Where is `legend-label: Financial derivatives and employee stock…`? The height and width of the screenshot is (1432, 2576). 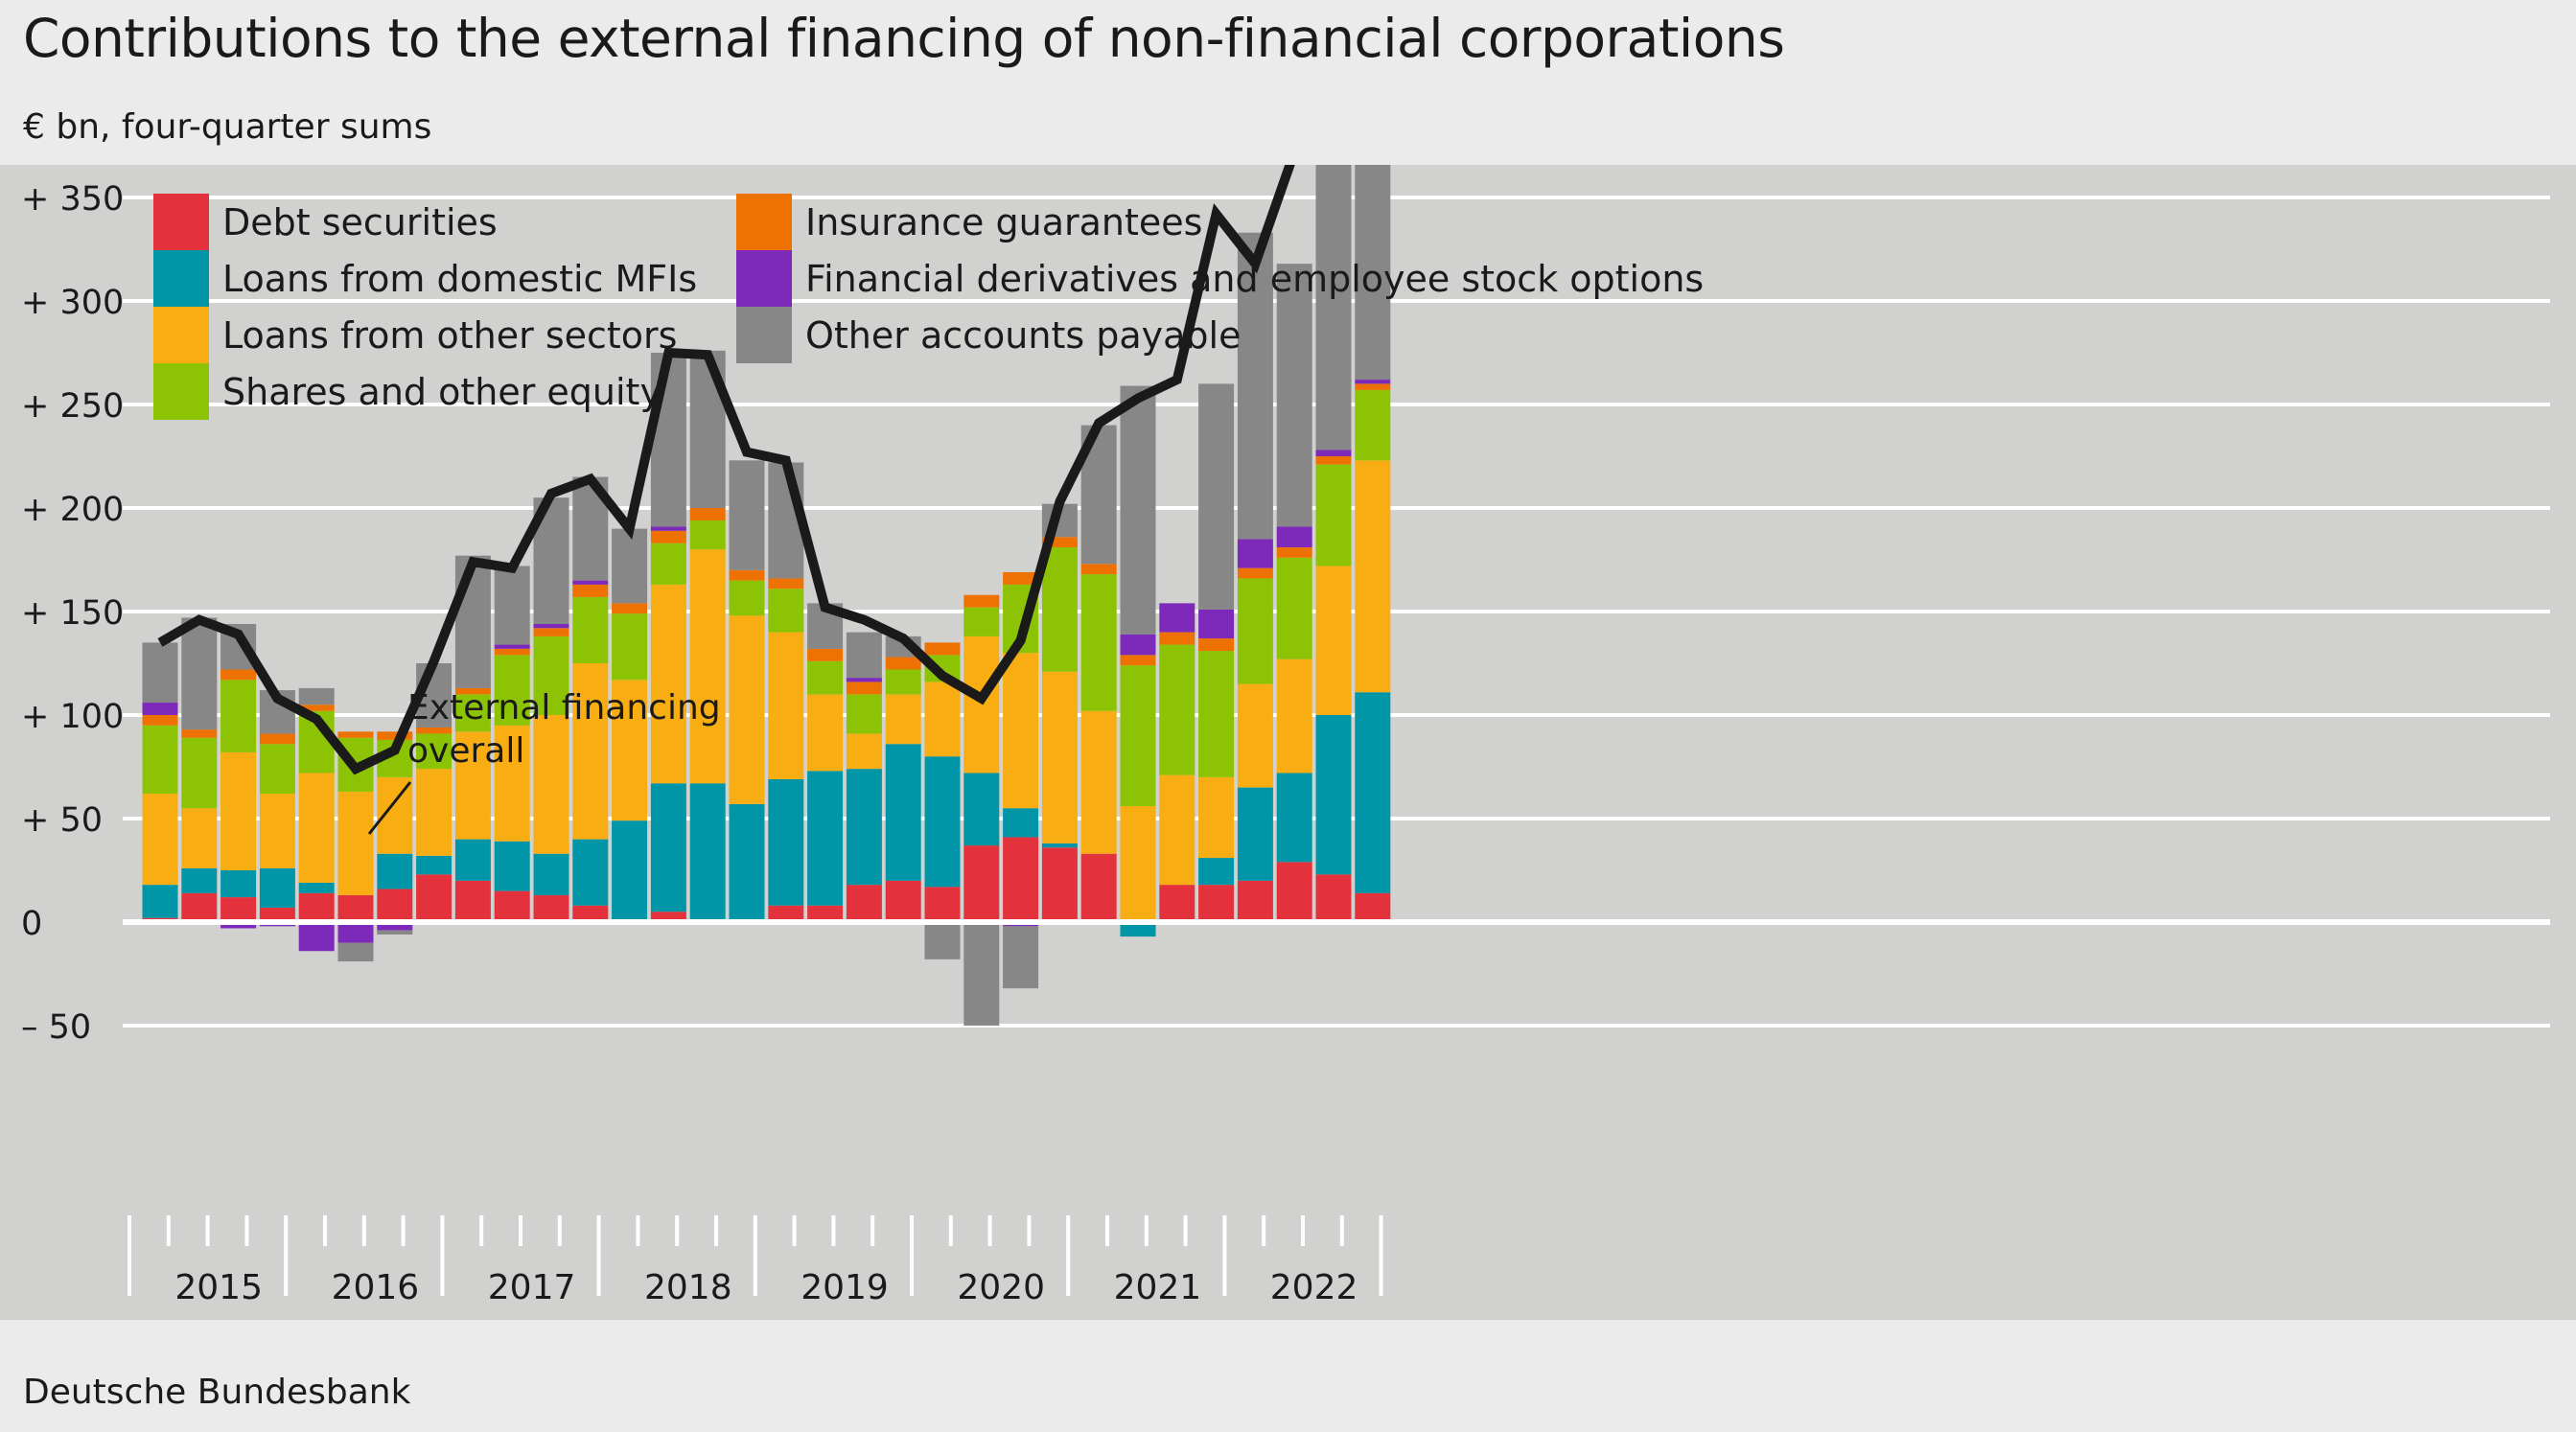 legend-label: Financial derivatives and employee stock… is located at coordinates (1254, 279).